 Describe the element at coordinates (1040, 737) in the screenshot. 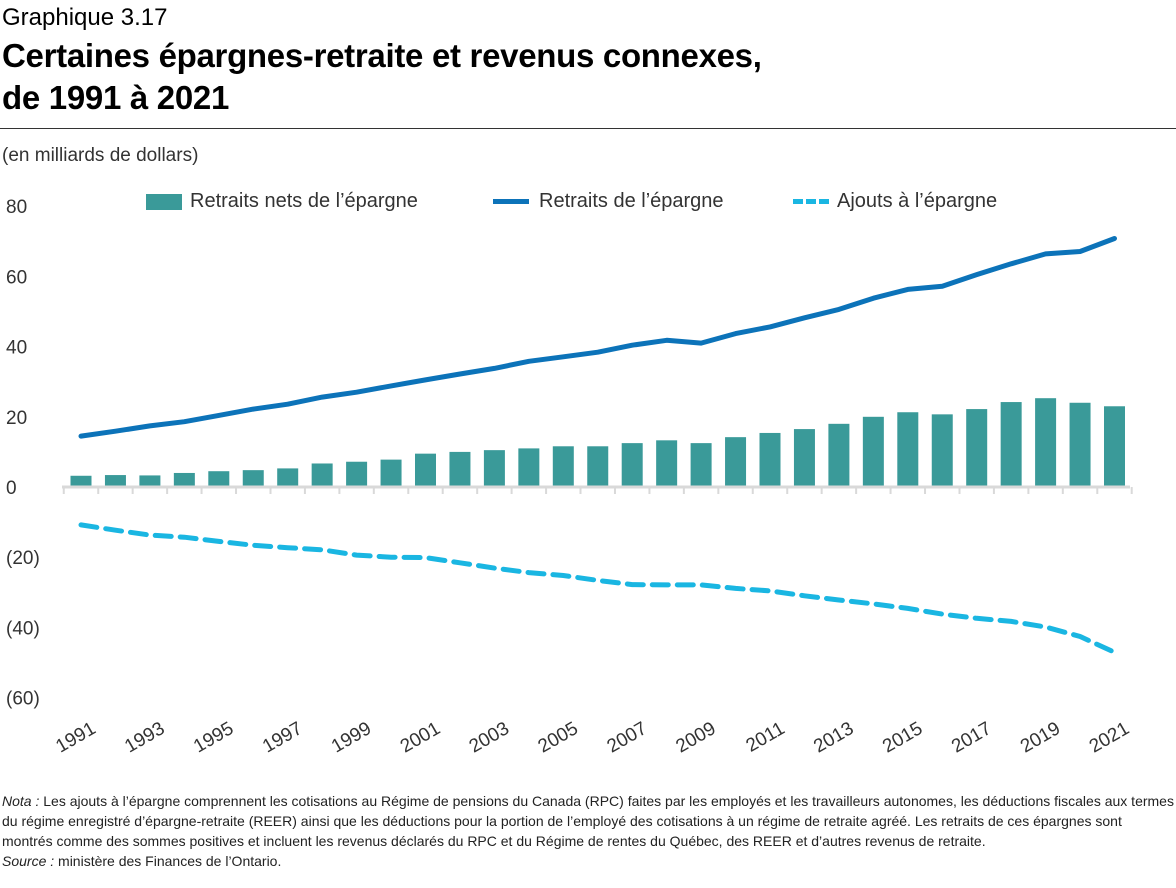

I see `x-tick-label: 2019` at that location.